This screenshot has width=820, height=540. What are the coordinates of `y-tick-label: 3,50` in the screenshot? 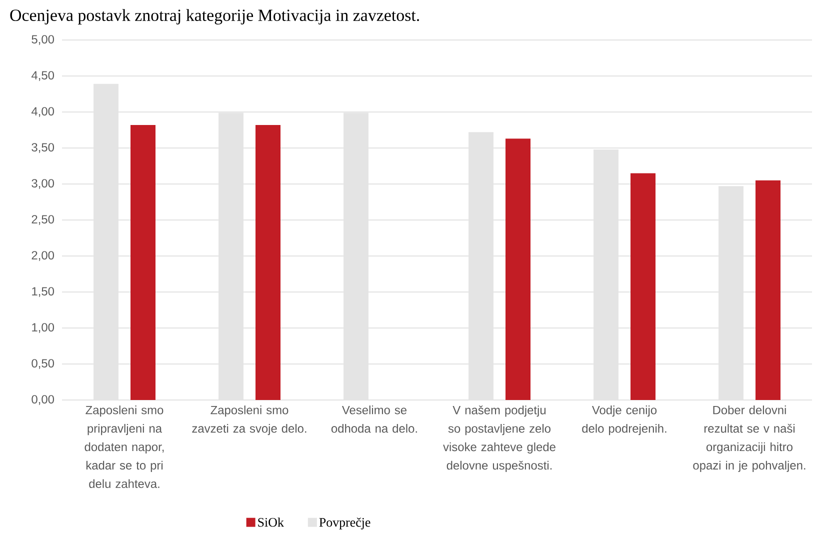 It's located at (43, 148).